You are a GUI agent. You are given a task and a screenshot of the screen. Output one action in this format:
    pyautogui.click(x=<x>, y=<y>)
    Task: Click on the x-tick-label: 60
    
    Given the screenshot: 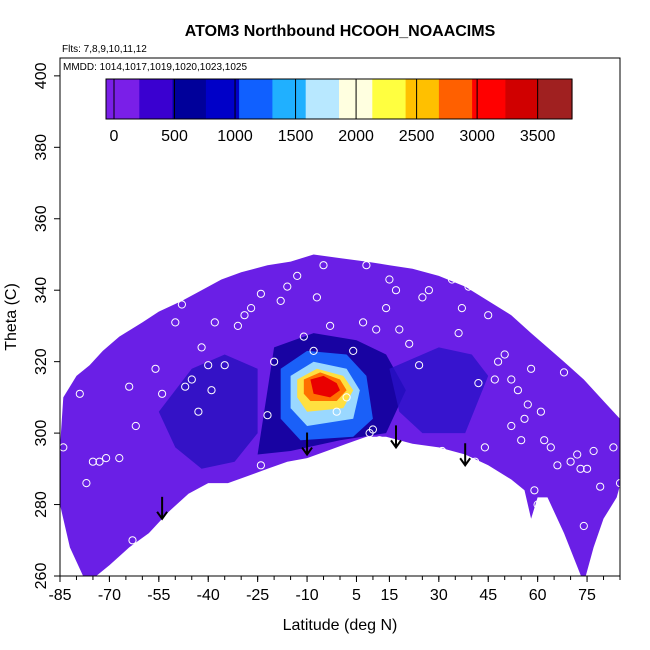 What is the action you would take?
    pyautogui.click(x=538, y=595)
    